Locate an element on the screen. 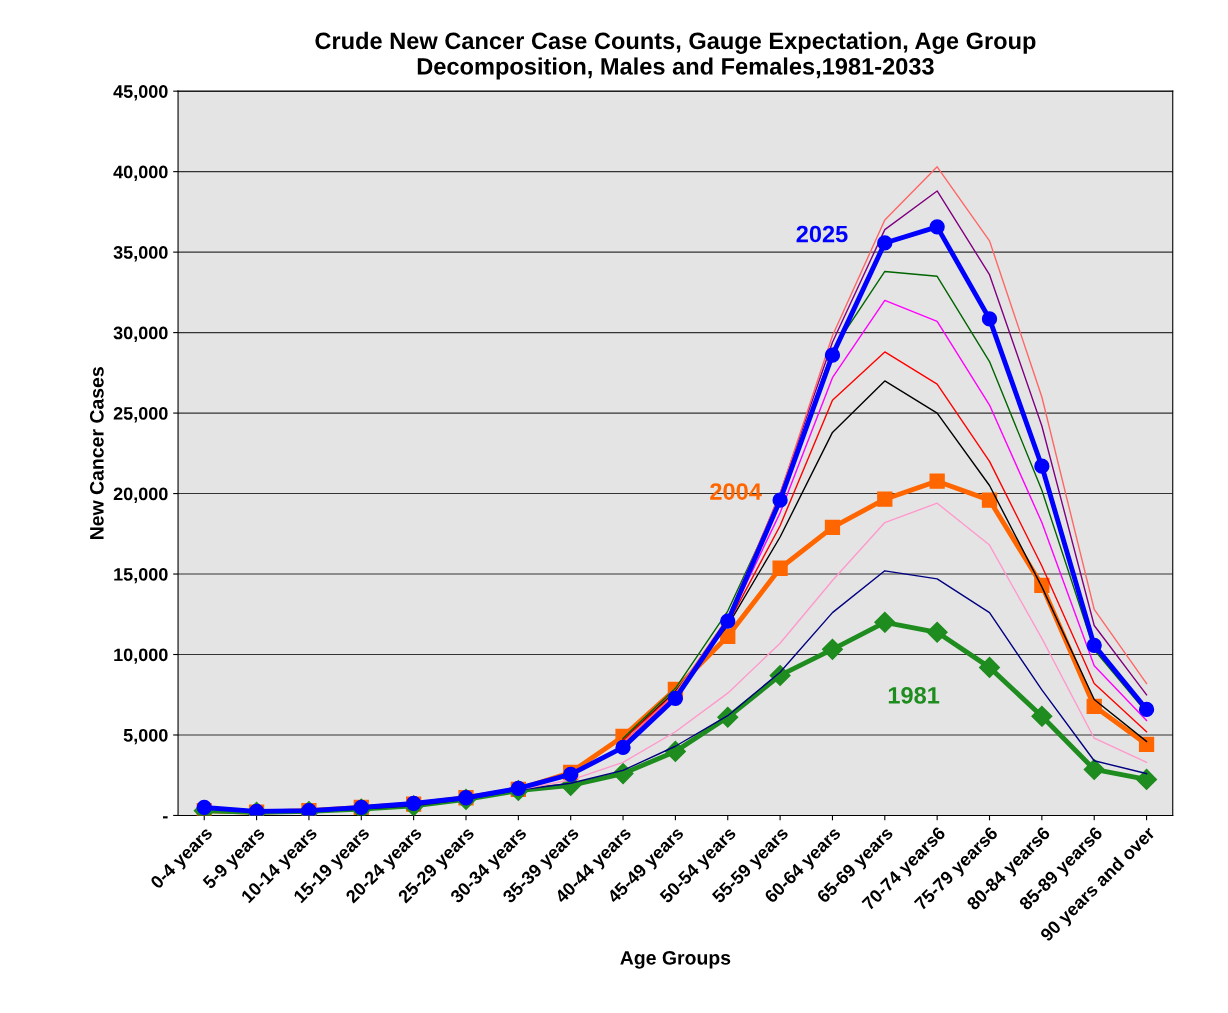 The image size is (1228, 1013). y-tick-label: 40,000 is located at coordinates (140, 173).